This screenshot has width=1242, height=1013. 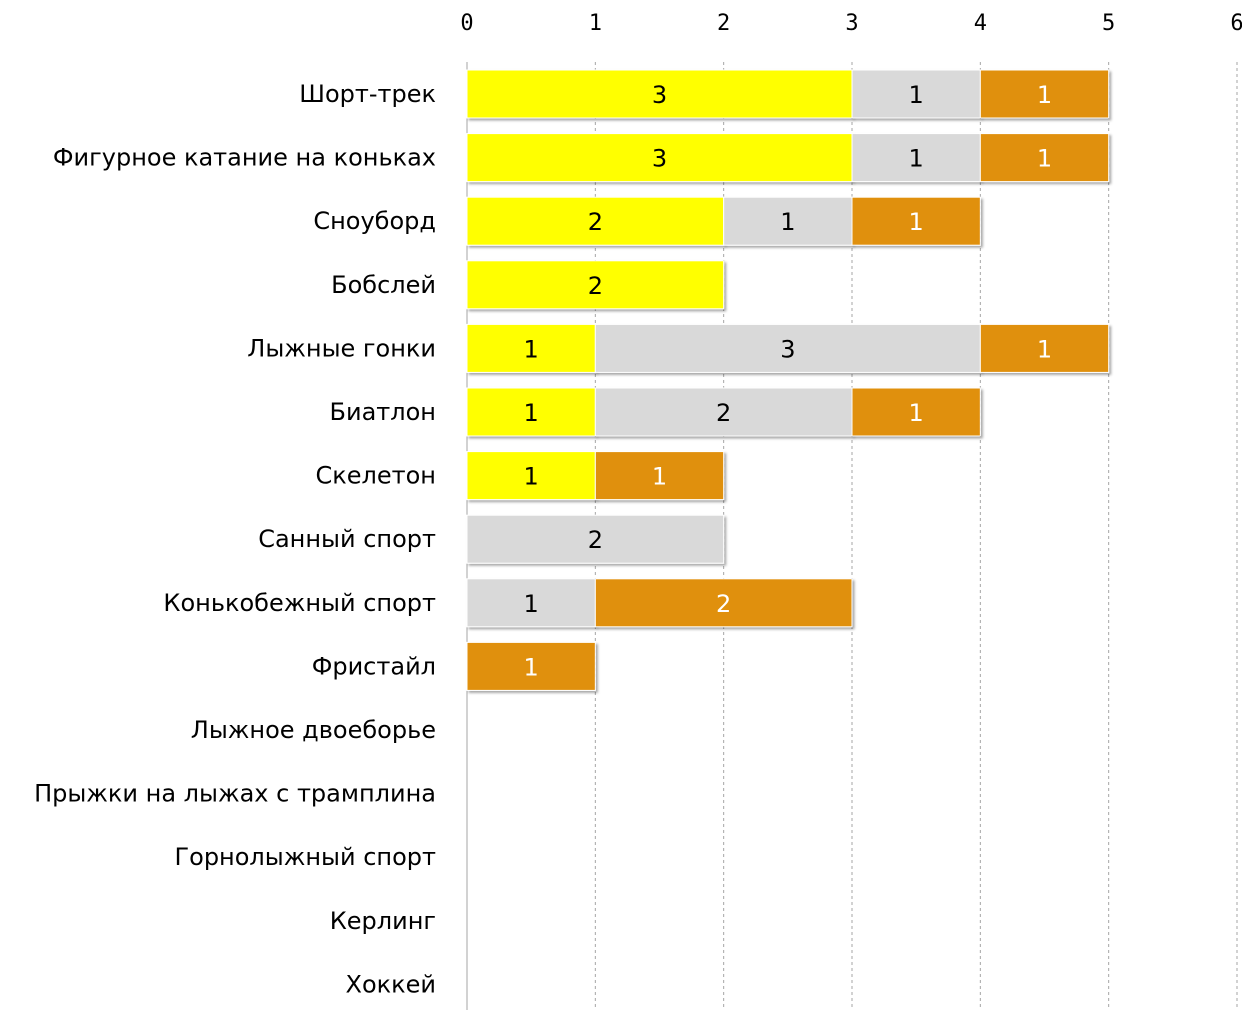 What do you see at coordinates (466, 23) in the screenshot?
I see `x-tick-label-0: 0` at bounding box center [466, 23].